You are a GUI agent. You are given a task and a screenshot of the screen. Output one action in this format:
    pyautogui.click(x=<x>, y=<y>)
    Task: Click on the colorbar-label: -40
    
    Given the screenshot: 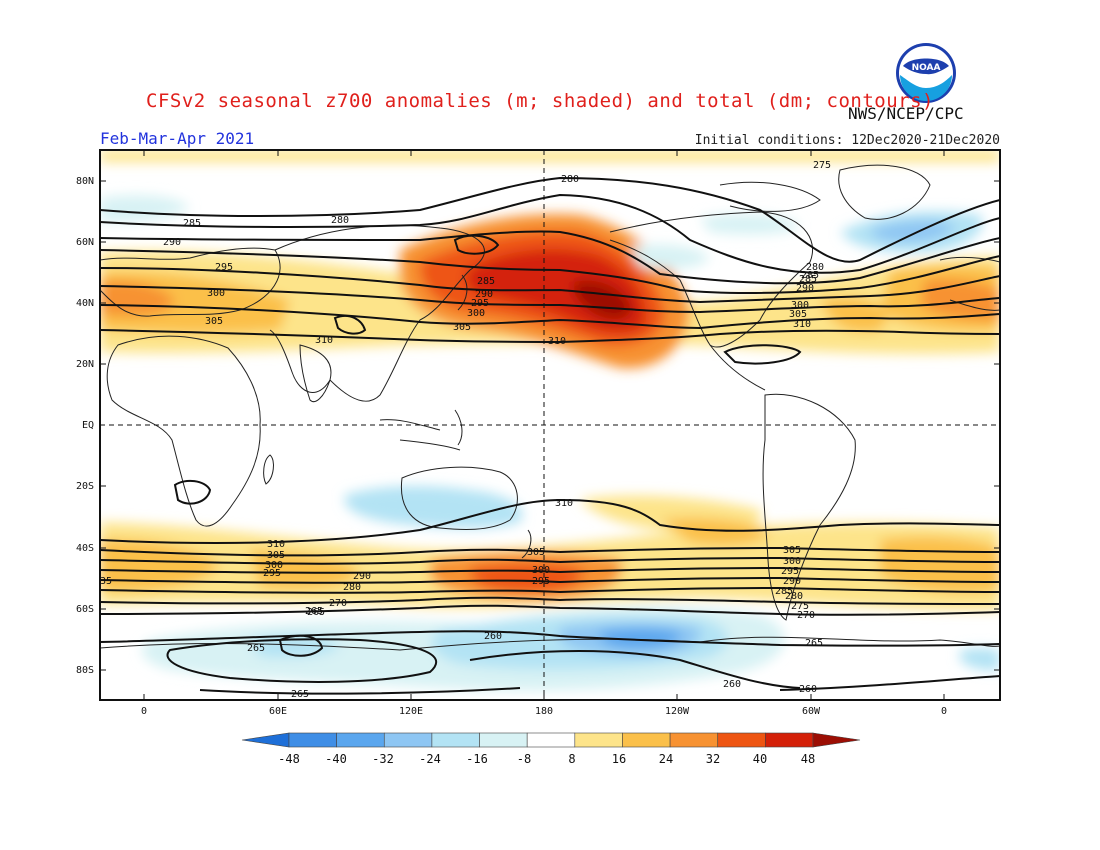 What is the action you would take?
    pyautogui.click(x=336, y=759)
    